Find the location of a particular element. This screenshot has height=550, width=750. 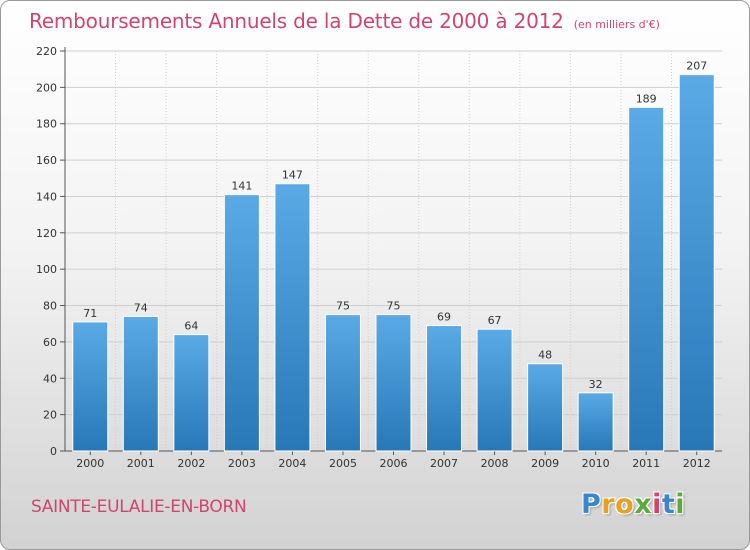

y-tick-label: 140 is located at coordinates (46, 196).